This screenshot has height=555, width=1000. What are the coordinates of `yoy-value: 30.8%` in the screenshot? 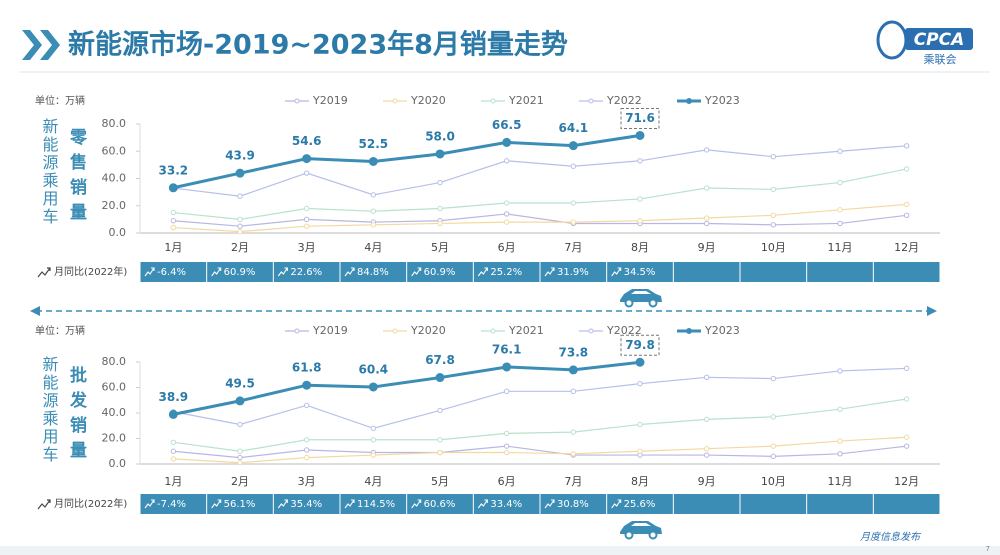 It's located at (573, 504).